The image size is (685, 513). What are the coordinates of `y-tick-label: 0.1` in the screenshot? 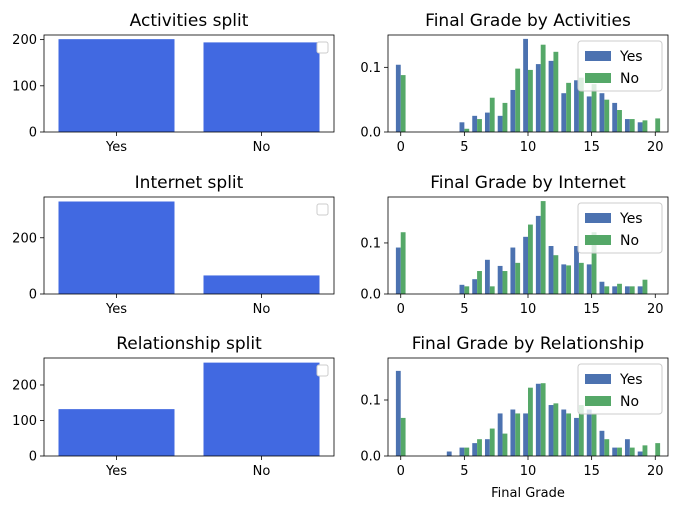 It's located at (370, 401).